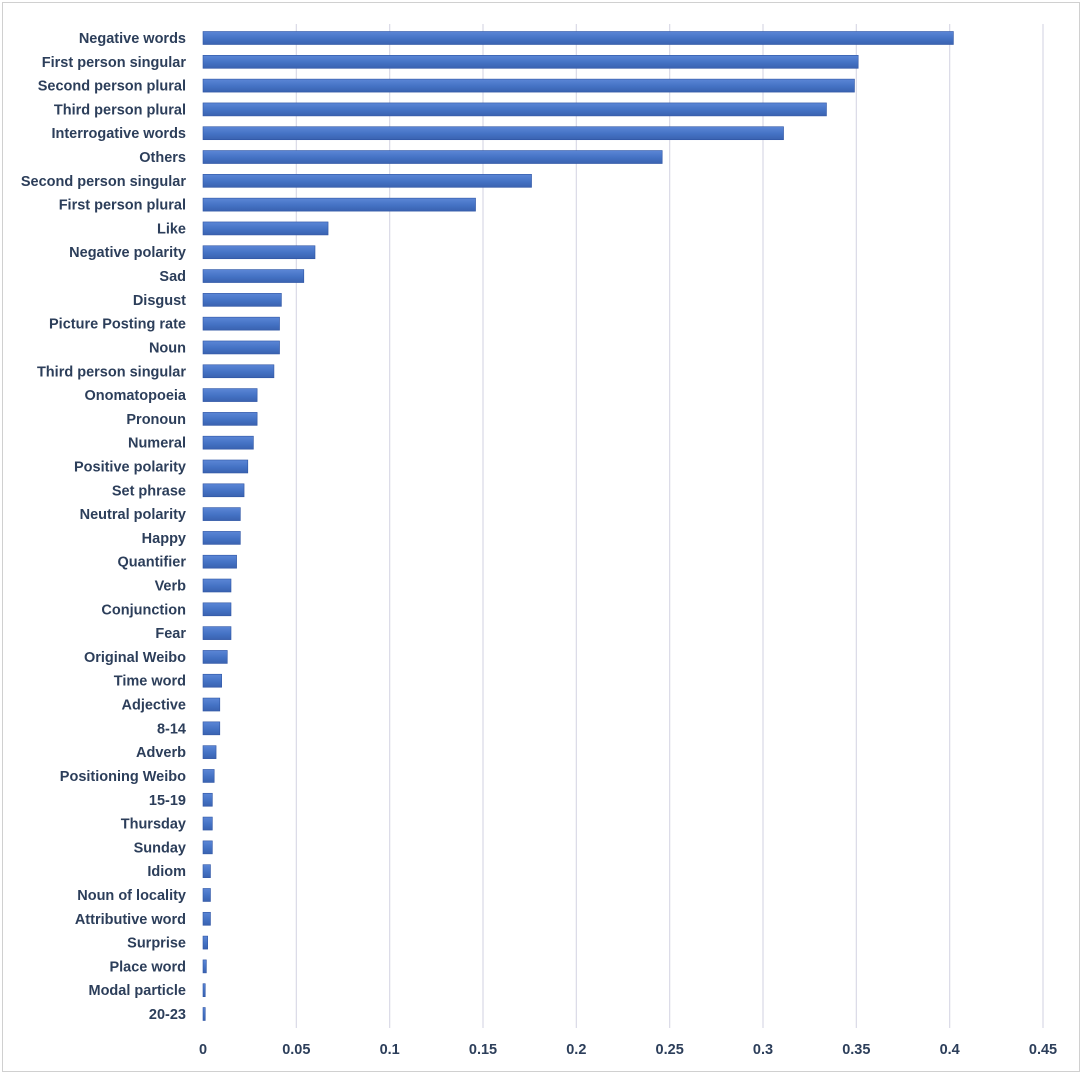 This screenshot has width=1084, height=1076. What do you see at coordinates (112, 87) in the screenshot?
I see `category-label: Second person plural` at bounding box center [112, 87].